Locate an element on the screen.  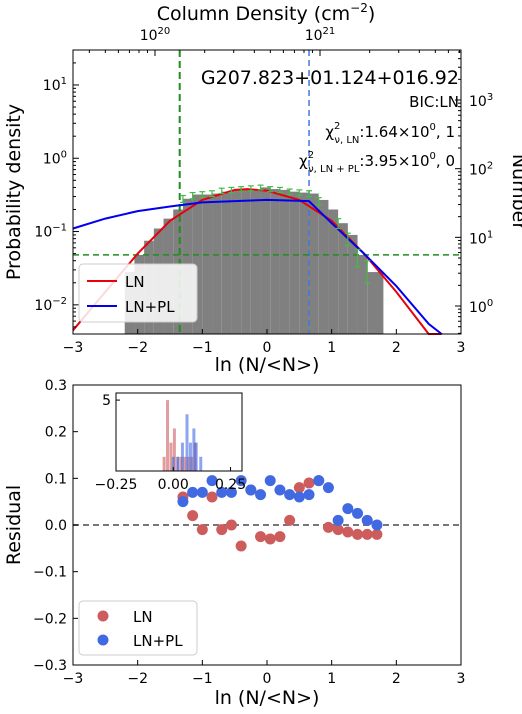
chi2-ln-annotation: χ2 ν, LN:1.64×100, 1 is located at coordinates (390, 133).